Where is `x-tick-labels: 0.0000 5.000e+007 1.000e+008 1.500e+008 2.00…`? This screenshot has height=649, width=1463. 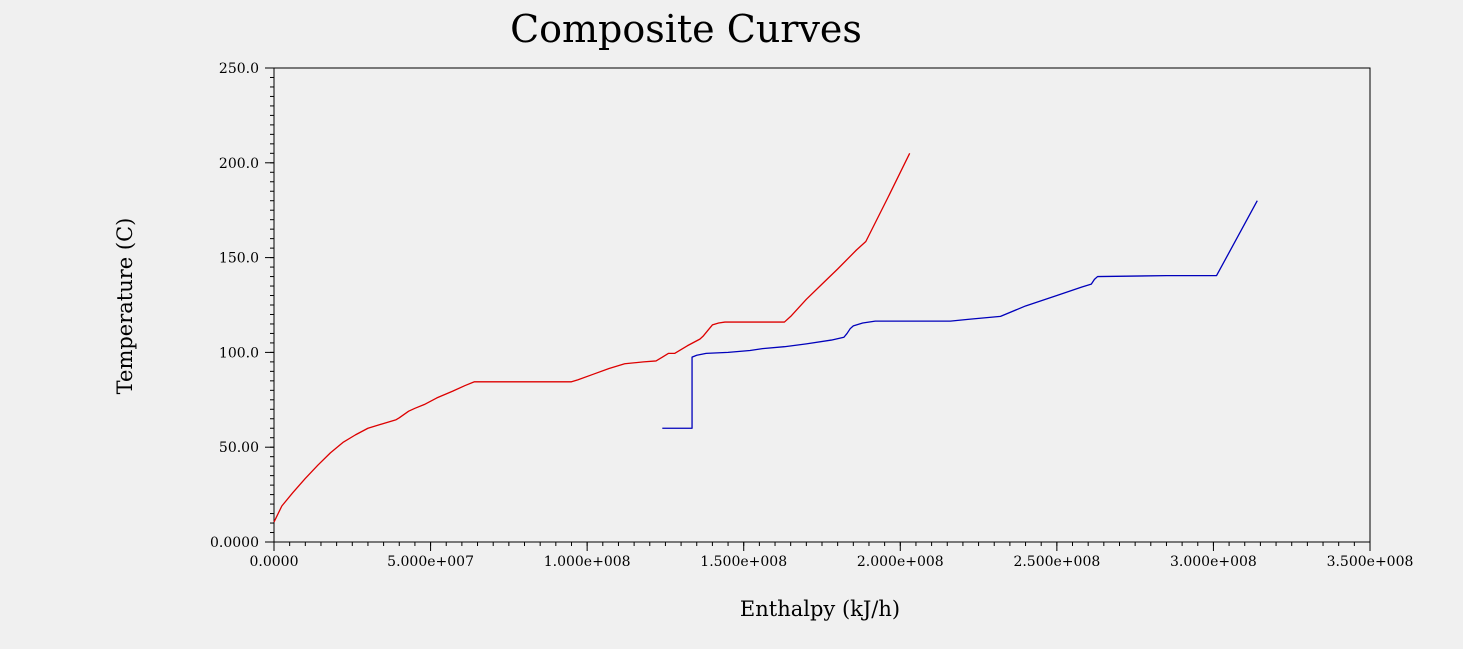
x-tick-labels: 0.0000 5.000e+007 1.000e+008 1.500e+008 2.00… is located at coordinates (832, 562).